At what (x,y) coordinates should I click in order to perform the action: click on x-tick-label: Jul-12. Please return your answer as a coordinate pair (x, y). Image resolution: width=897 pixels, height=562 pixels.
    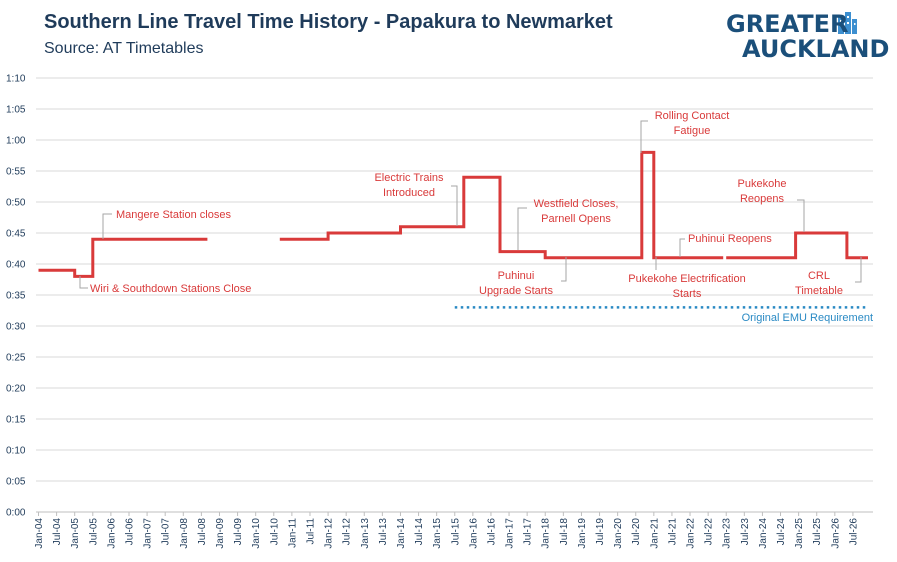
    Looking at the image, I should click on (347, 532).